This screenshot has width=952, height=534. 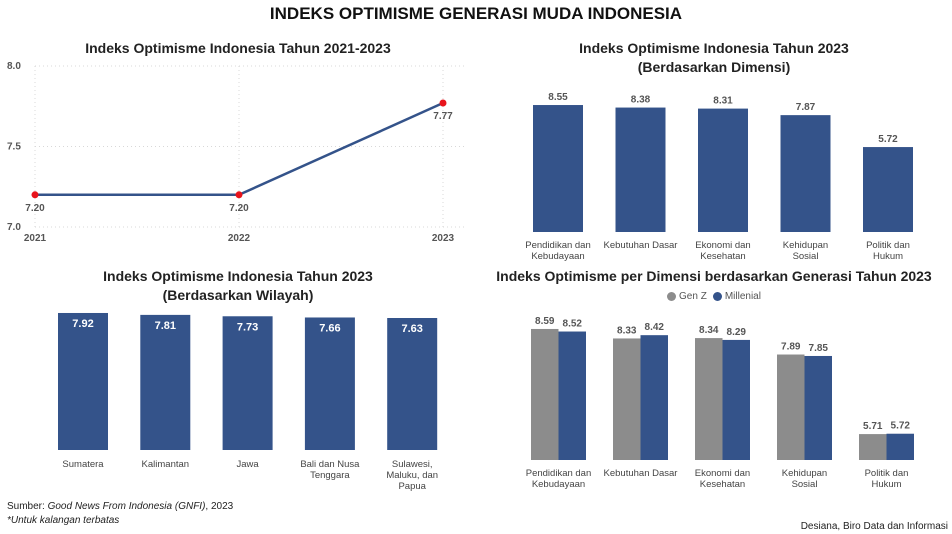 I want to click on y-tick-label: 7.5, so click(x=14, y=147).